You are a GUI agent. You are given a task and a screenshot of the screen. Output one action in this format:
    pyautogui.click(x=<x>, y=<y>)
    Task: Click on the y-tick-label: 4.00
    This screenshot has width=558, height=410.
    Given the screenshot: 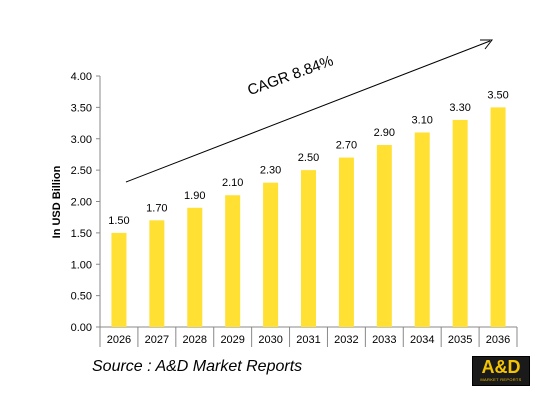 What is the action you would take?
    pyautogui.click(x=81, y=77)
    